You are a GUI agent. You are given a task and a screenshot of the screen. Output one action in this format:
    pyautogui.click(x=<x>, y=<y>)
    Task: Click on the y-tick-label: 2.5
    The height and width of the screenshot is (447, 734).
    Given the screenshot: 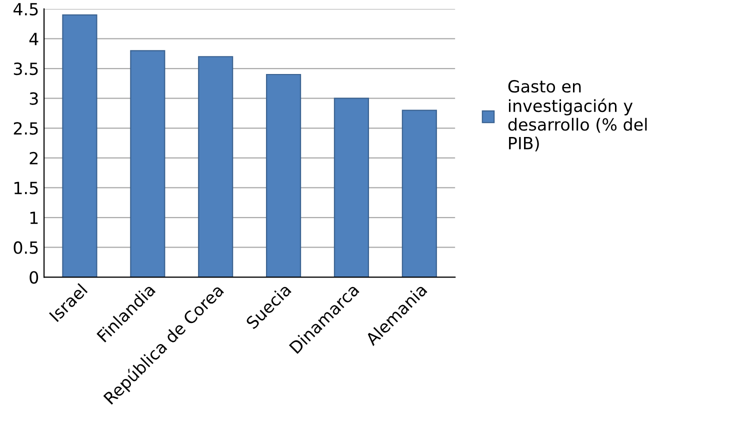 What is the action you would take?
    pyautogui.click(x=26, y=128)
    